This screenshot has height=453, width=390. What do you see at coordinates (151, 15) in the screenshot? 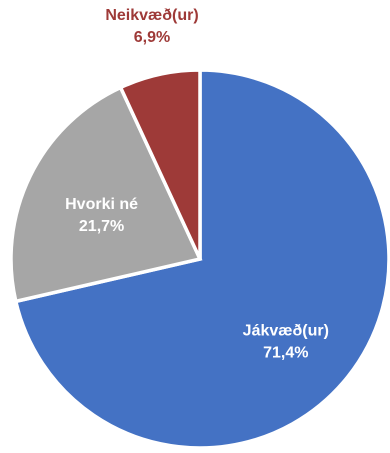
I see `slice-name-label-3: Neikvæð(ur)` at bounding box center [151, 15].